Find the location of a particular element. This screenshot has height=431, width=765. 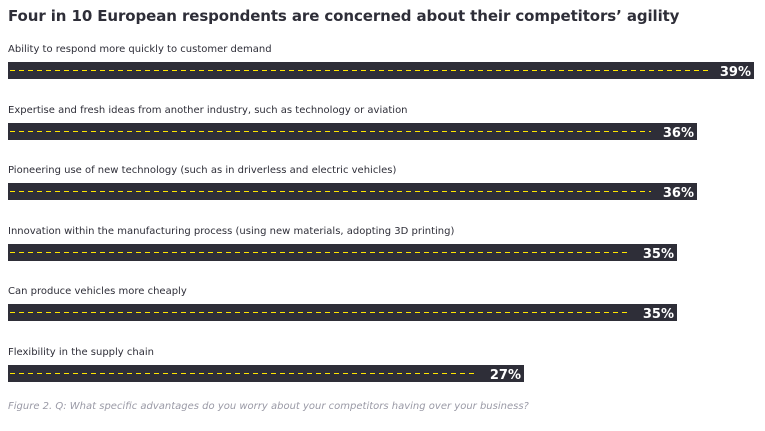

value-label: 39% is located at coordinates (735, 72).